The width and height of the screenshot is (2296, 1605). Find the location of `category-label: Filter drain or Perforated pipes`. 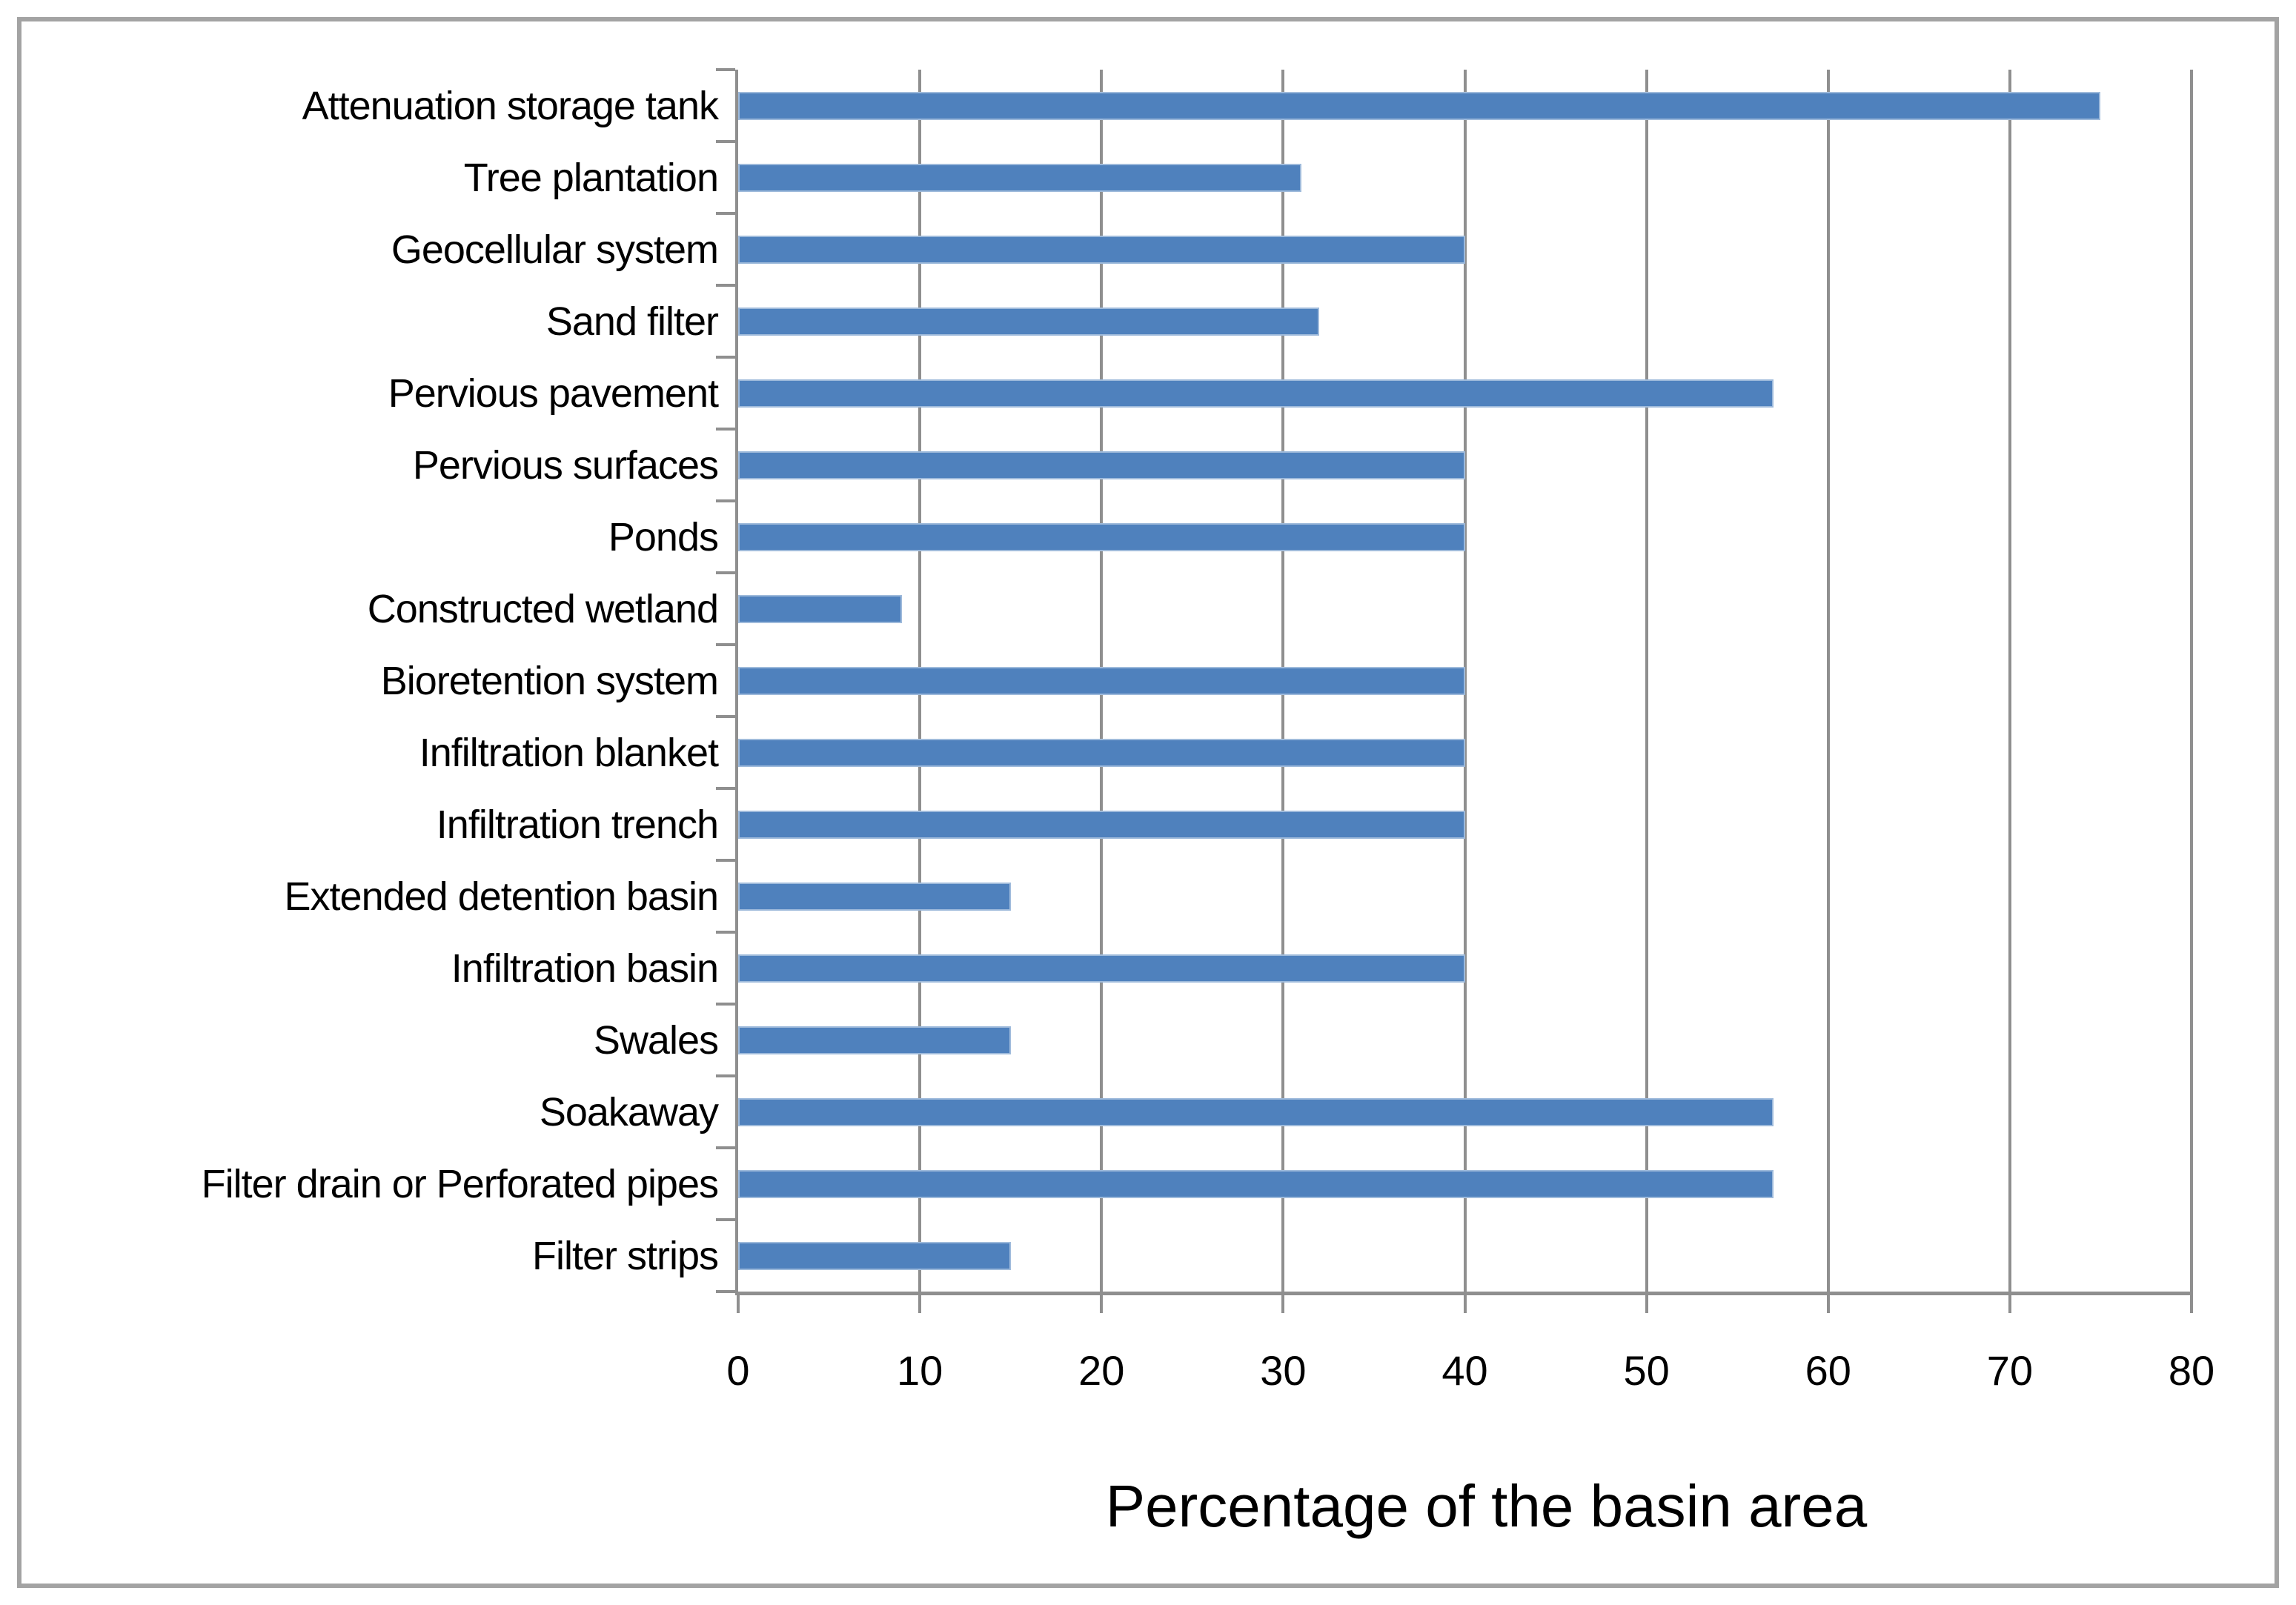

category-label: Filter drain or Perforated pipes is located at coordinates (460, 1183).